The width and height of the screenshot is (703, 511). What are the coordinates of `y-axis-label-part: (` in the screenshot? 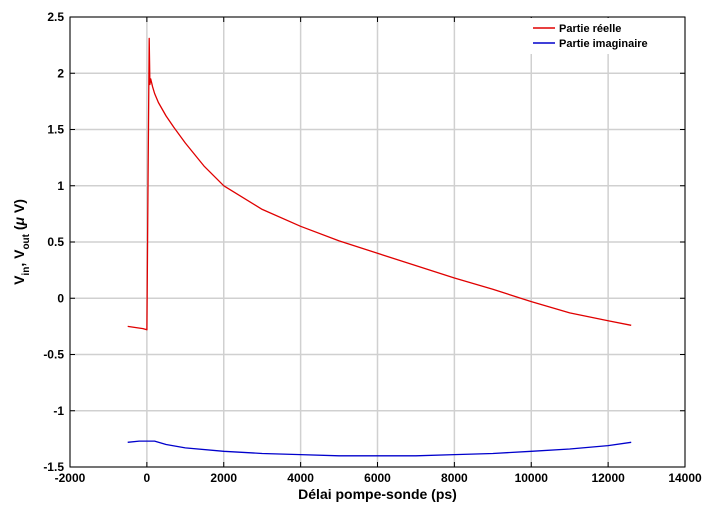 It's located at (19, 229).